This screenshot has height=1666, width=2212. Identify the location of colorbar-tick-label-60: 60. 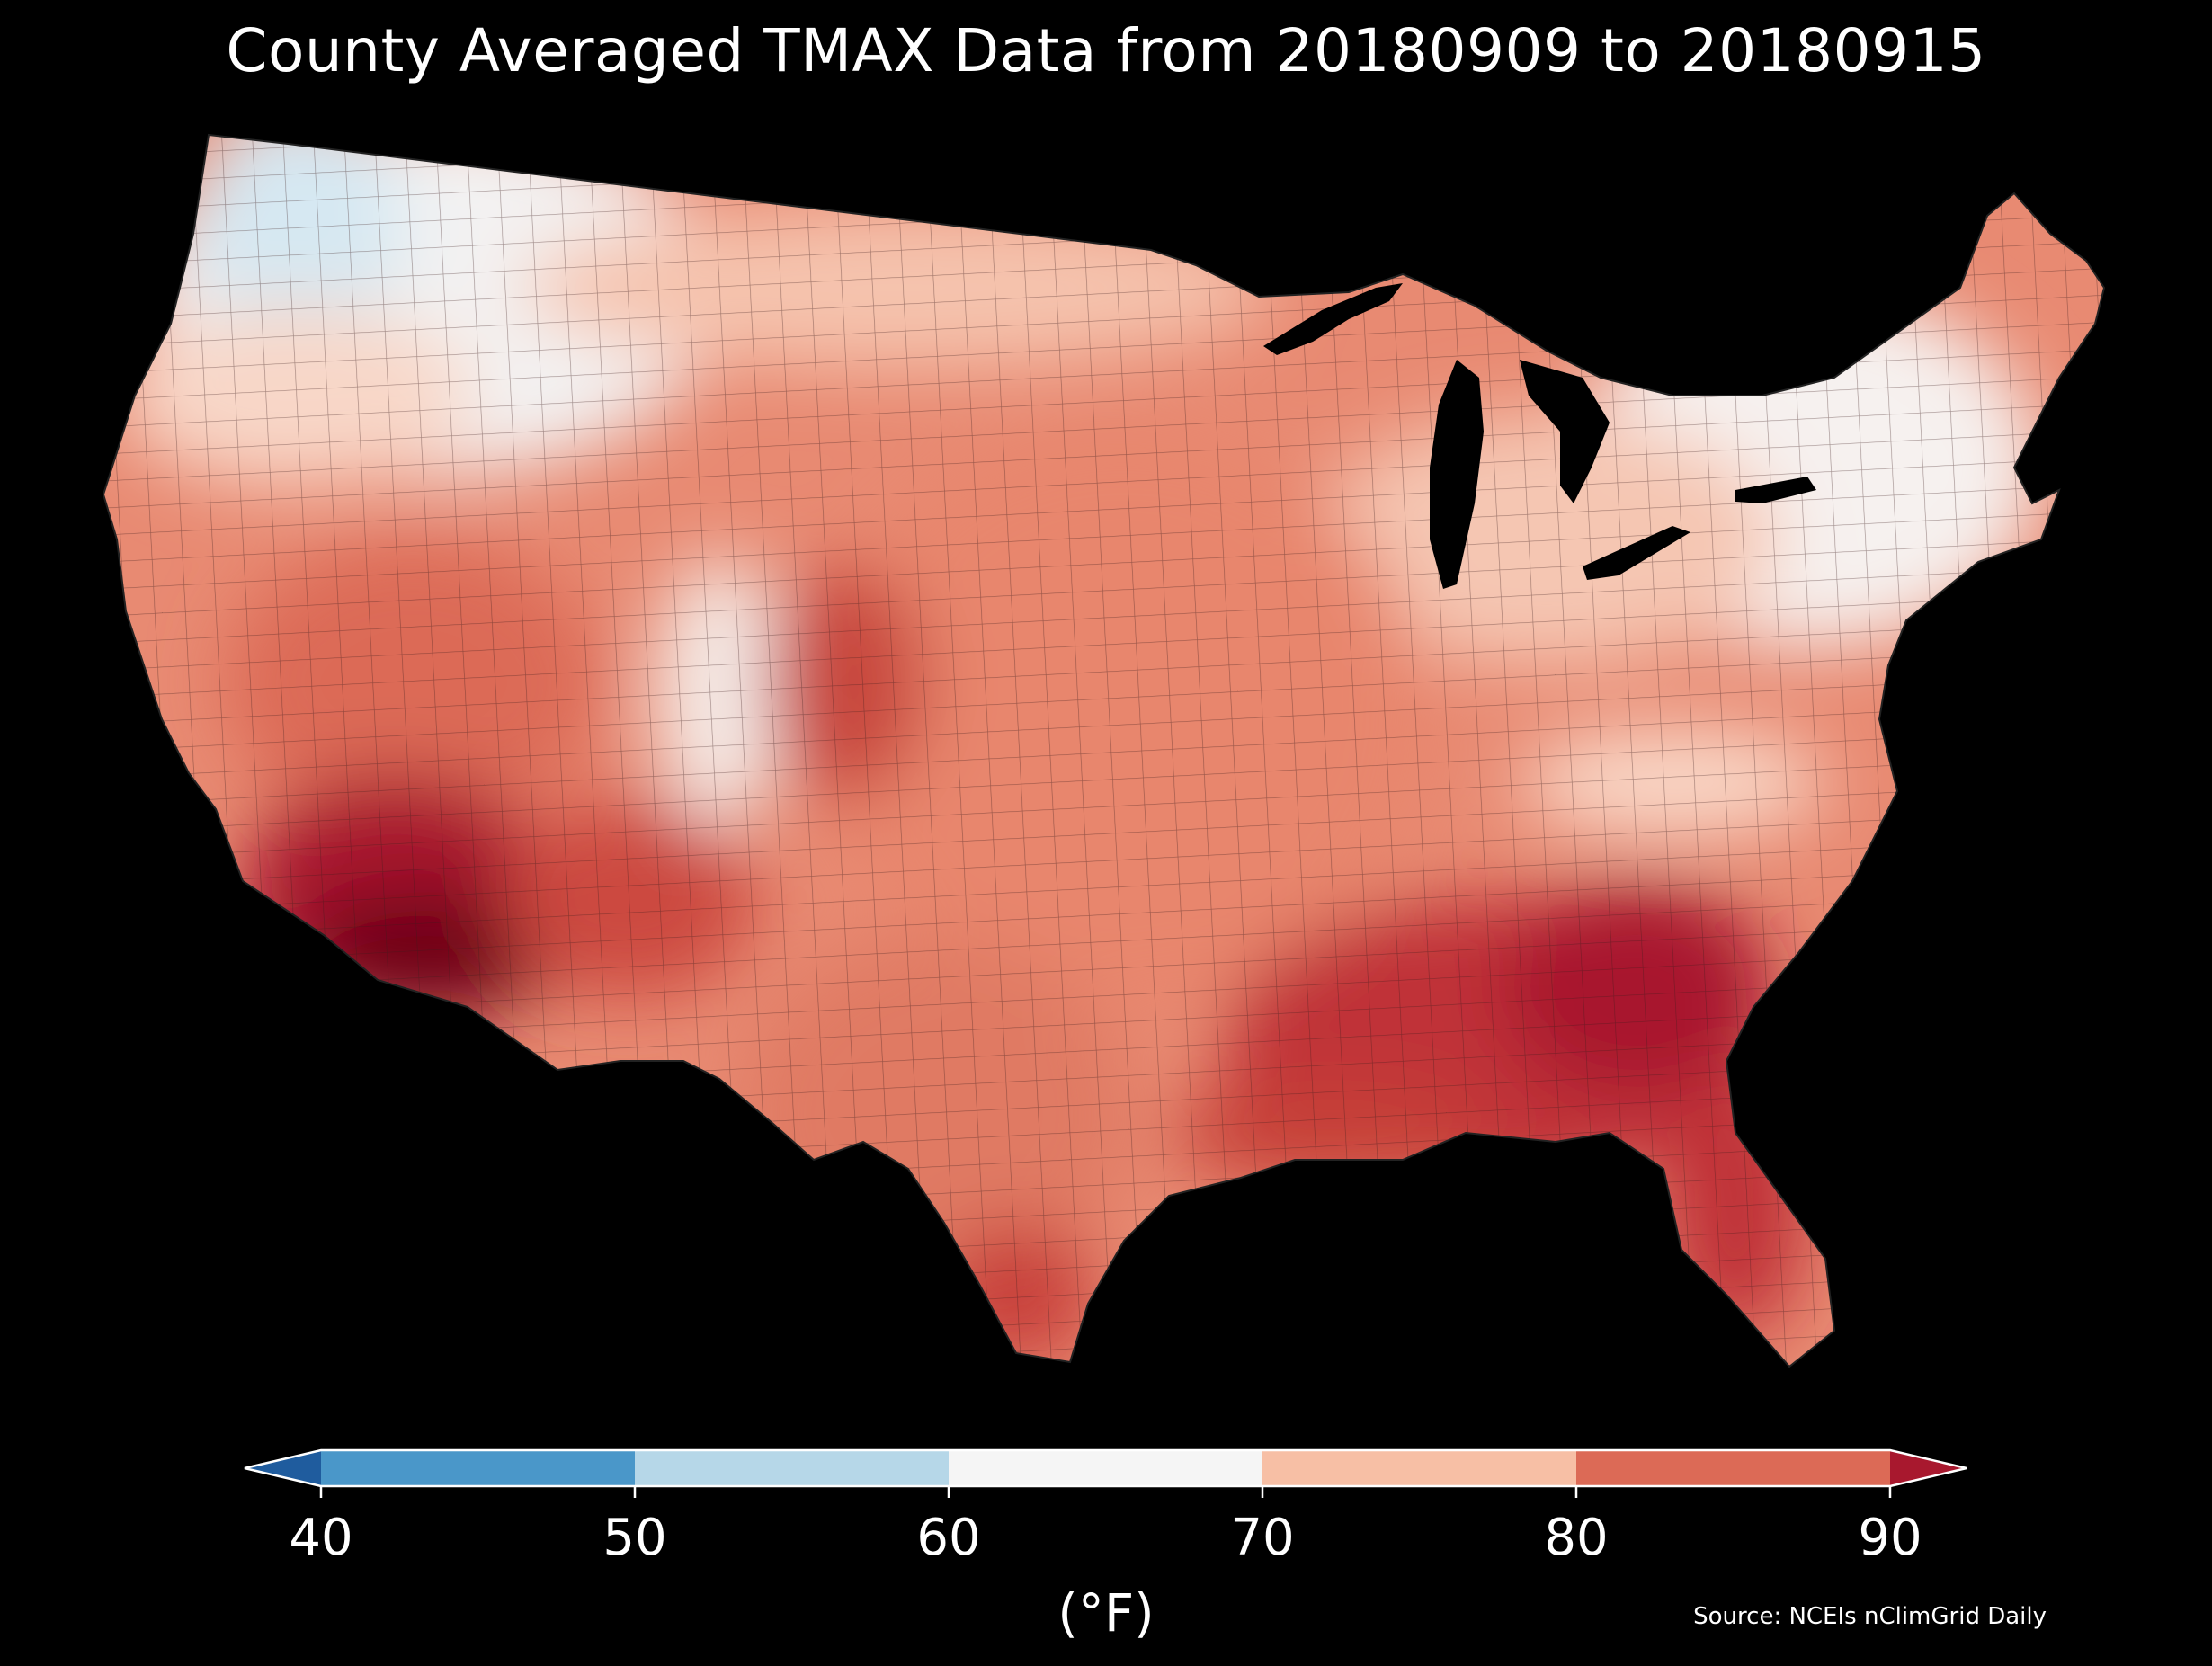
(948, 1538).